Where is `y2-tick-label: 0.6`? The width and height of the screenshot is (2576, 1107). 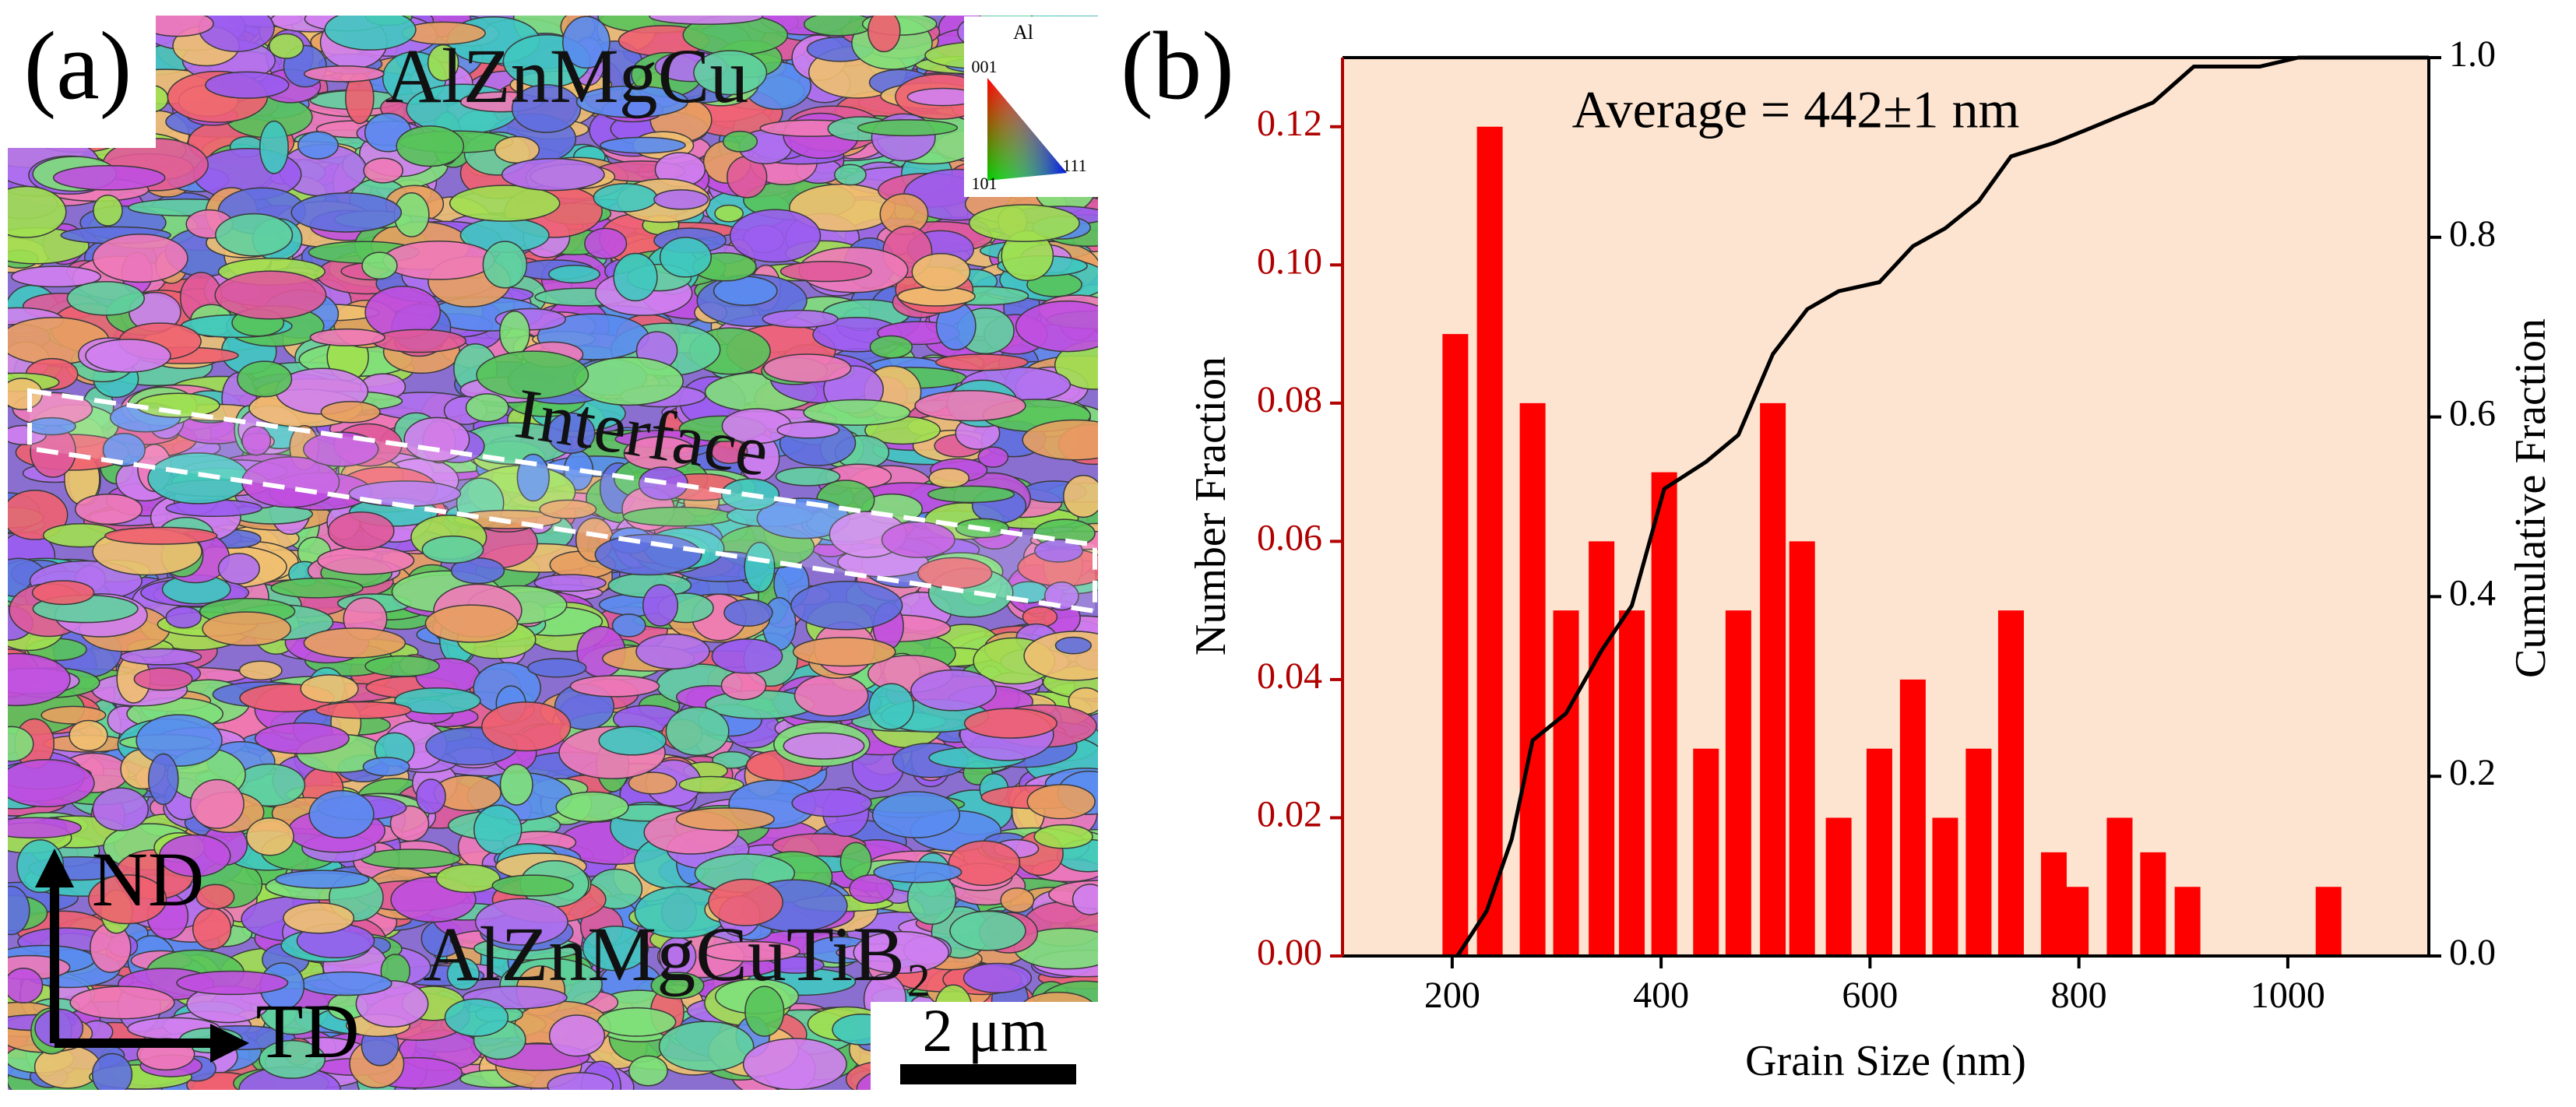
y2-tick-label: 0.6 is located at coordinates (2472, 414).